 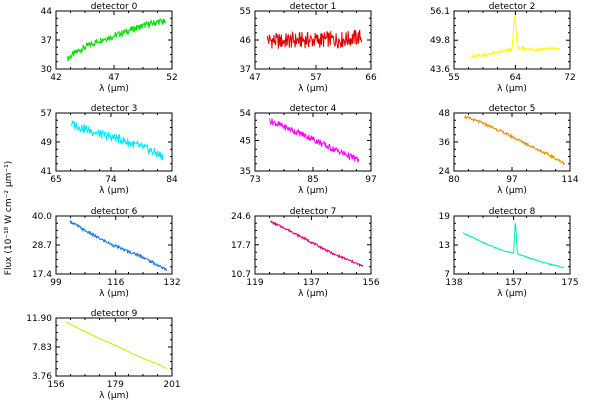 I want to click on y-tick-label: 10.7, so click(x=241, y=275).